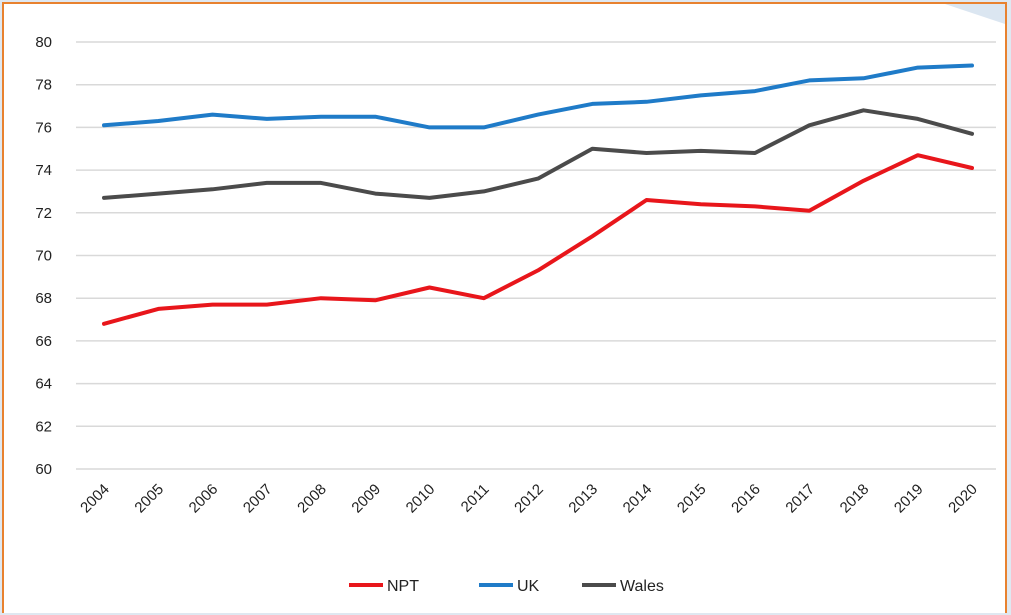  Describe the element at coordinates (475, 498) in the screenshot. I see `x-tick-label: 2011` at that location.